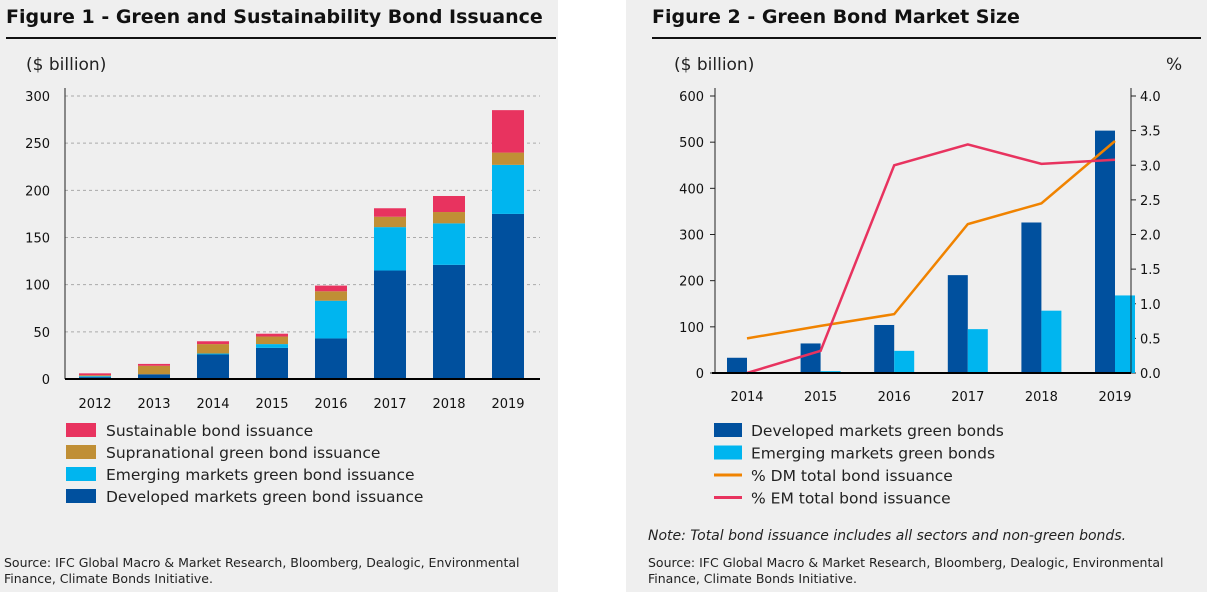 This screenshot has width=1207, height=592. Describe the element at coordinates (691, 189) in the screenshot. I see `y-tick-label: 400` at that location.